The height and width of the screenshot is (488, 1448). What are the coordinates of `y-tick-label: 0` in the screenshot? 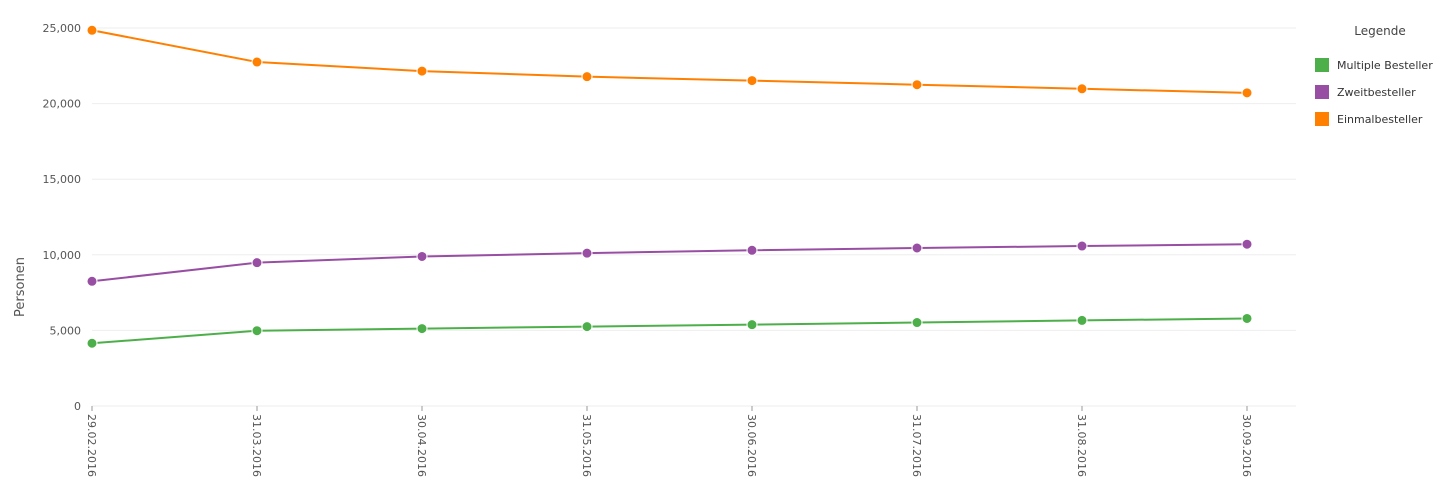 It's located at (77, 406).